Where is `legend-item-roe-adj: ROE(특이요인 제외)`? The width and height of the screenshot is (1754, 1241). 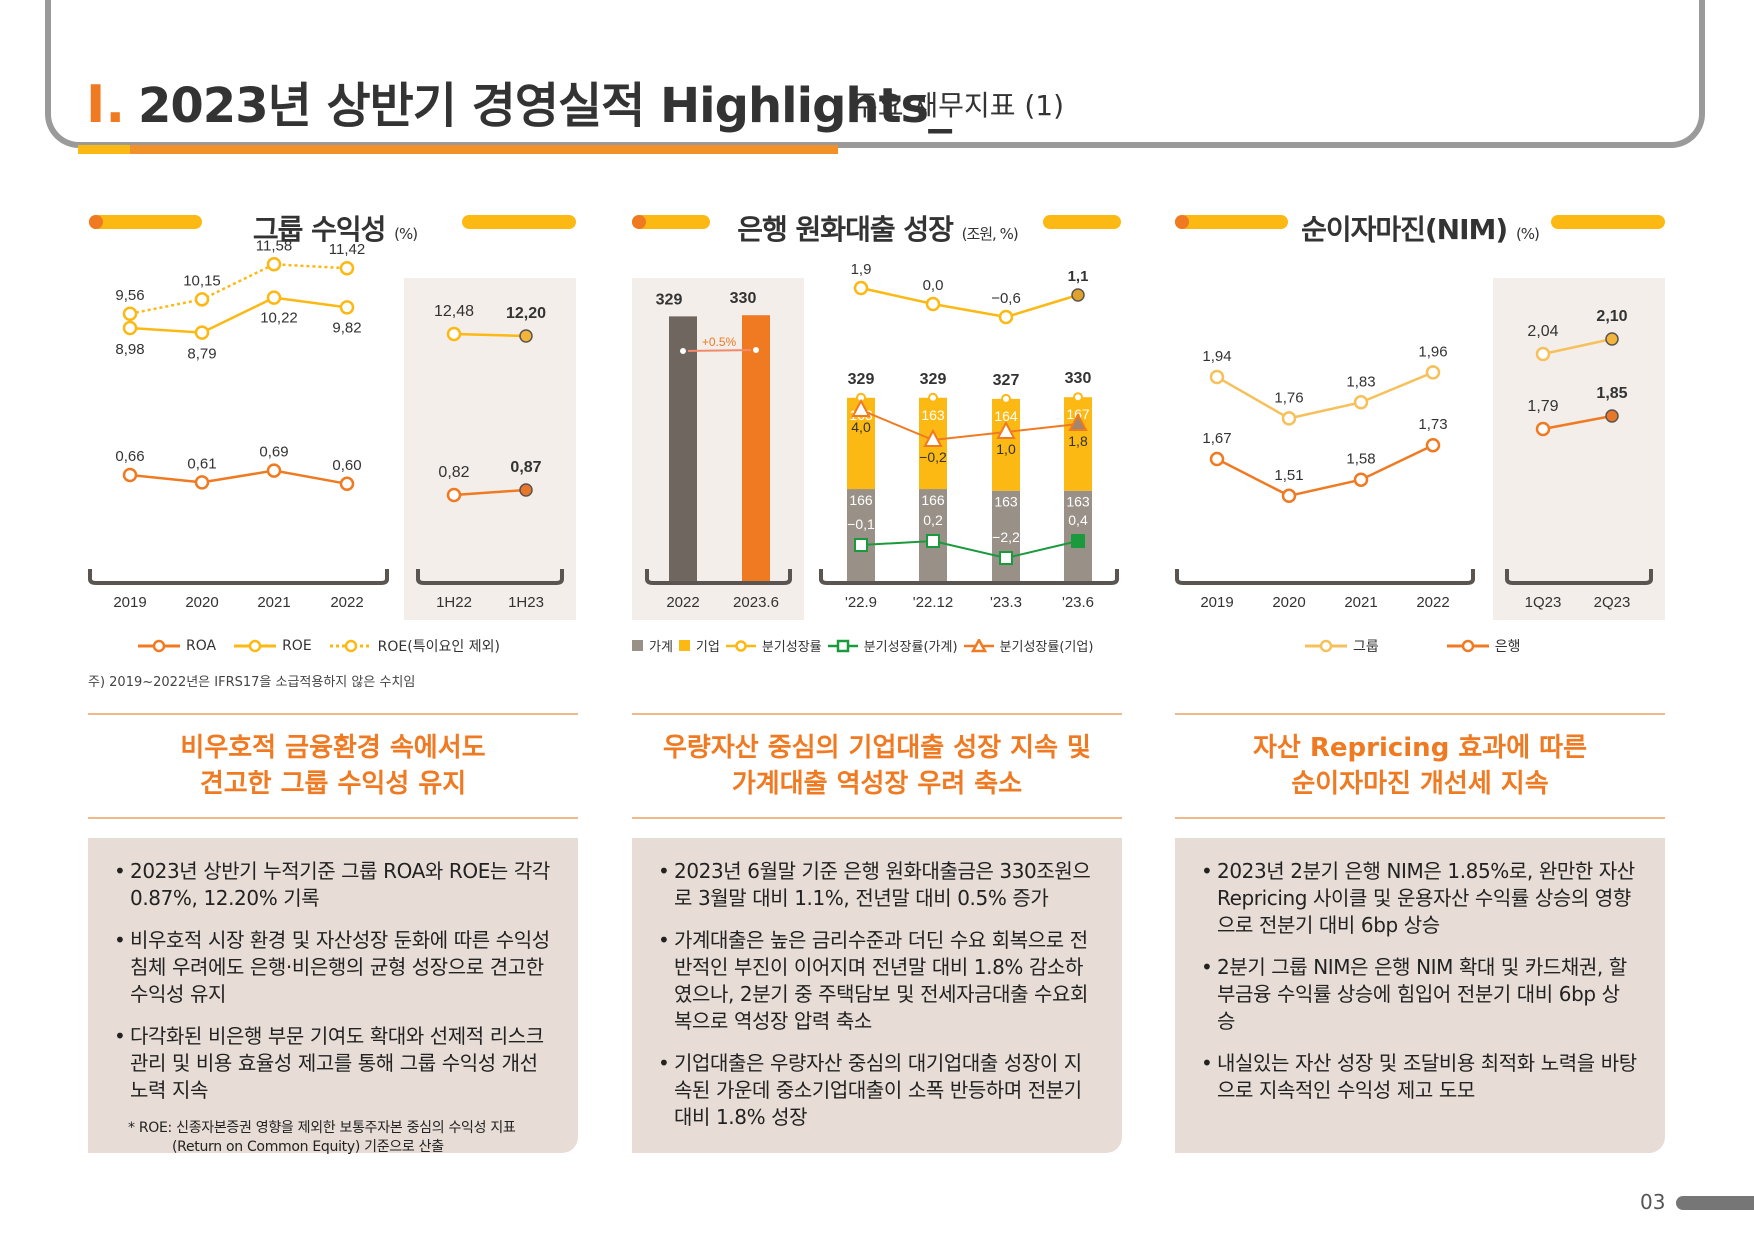
legend-item-roe-adj: ROE(특이요인 제외) is located at coordinates (414, 646).